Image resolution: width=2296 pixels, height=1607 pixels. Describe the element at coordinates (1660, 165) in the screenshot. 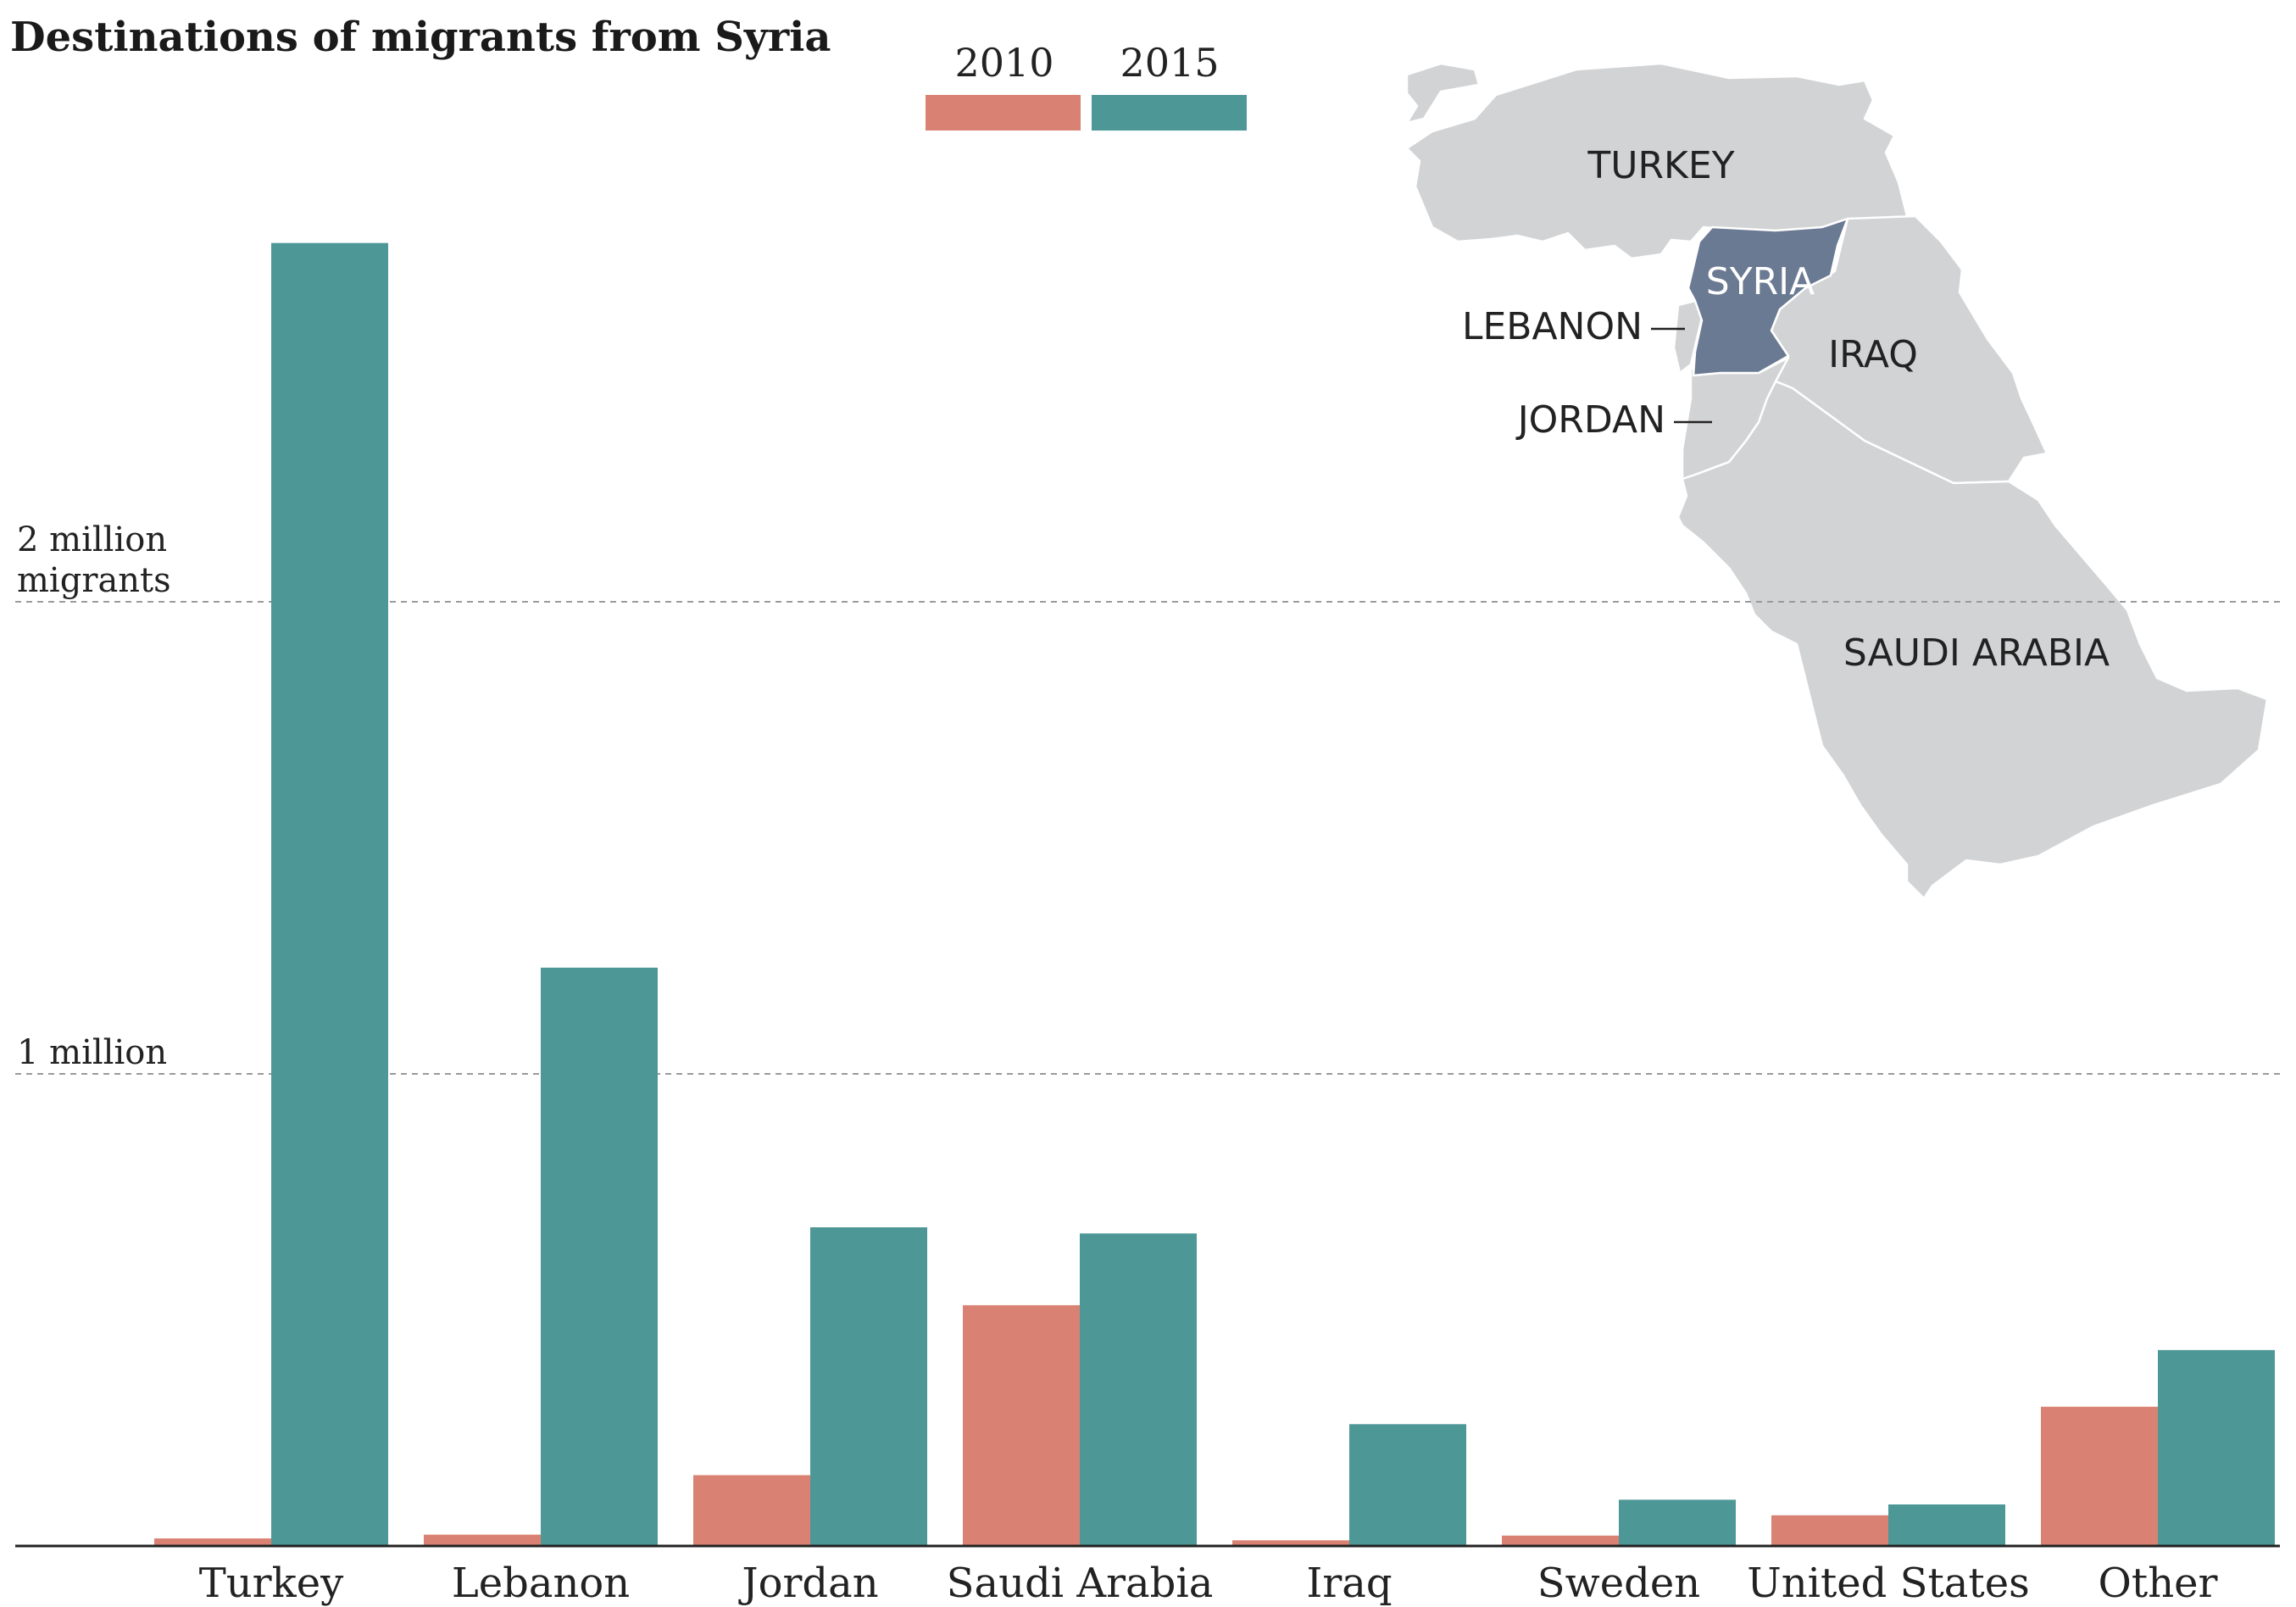

I see `map-label-turkey: TURKEY` at that location.